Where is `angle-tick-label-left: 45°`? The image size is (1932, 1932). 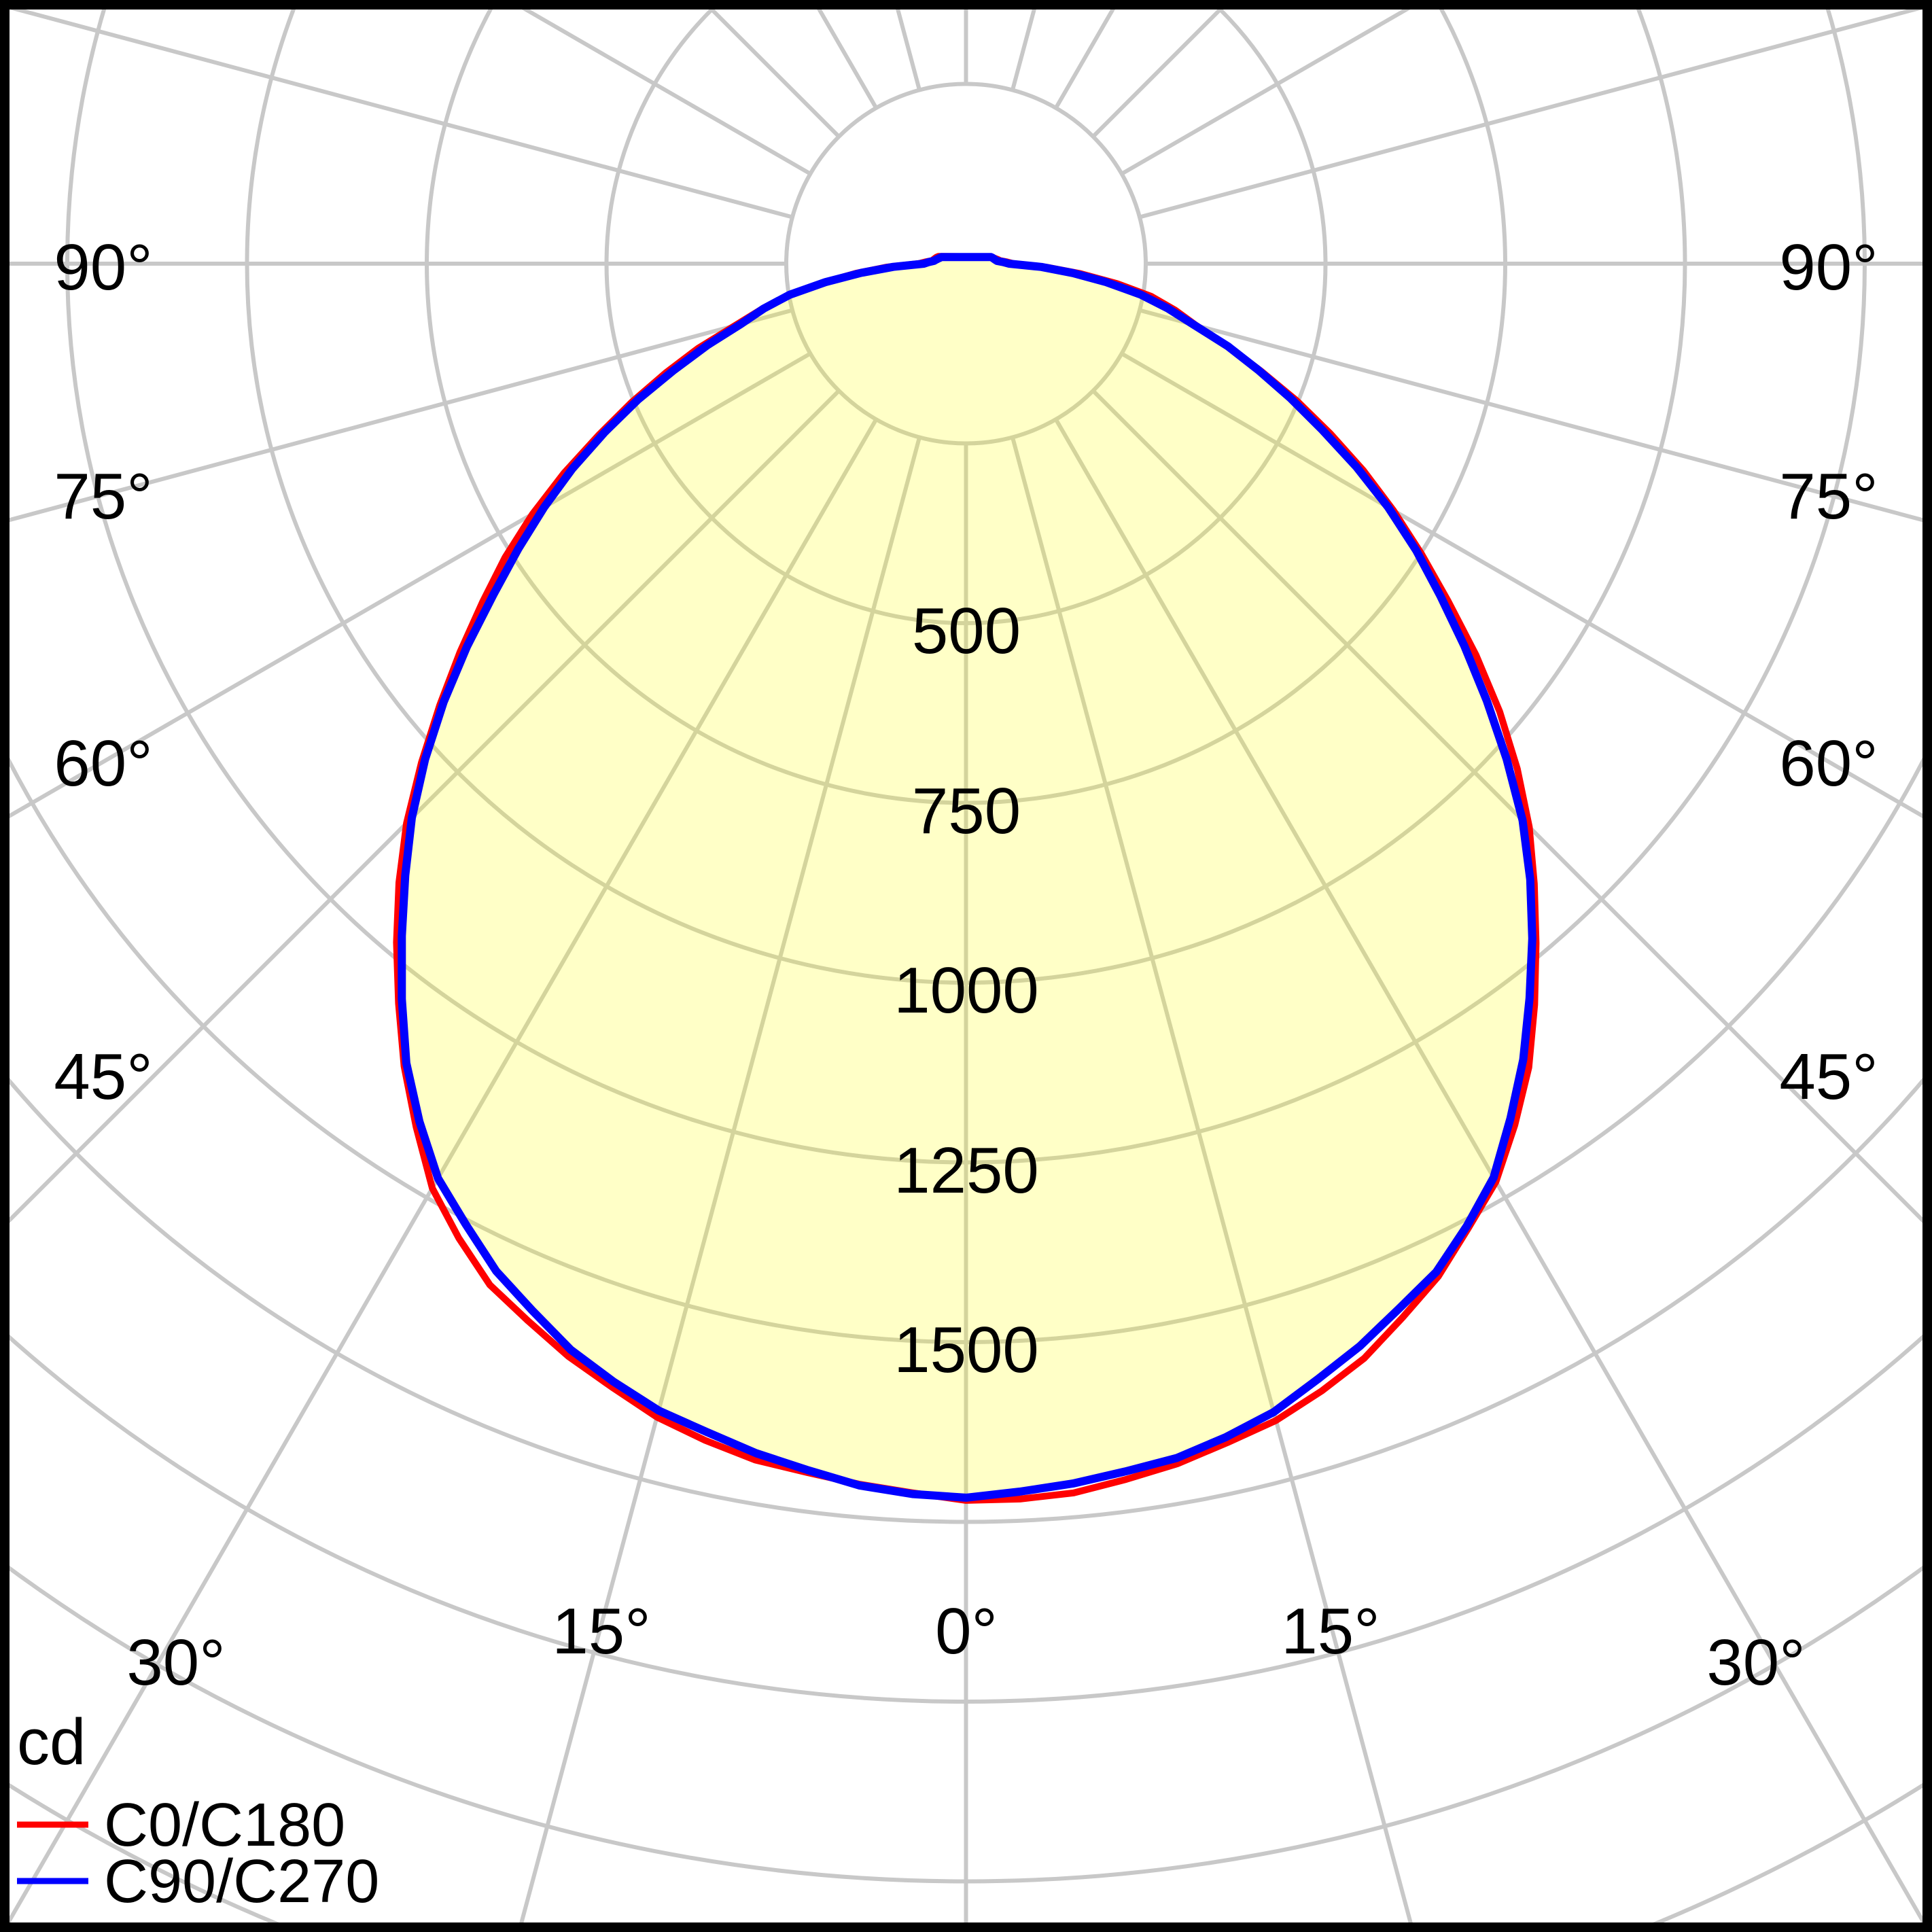 angle-tick-label-left: 45° is located at coordinates (103, 1076).